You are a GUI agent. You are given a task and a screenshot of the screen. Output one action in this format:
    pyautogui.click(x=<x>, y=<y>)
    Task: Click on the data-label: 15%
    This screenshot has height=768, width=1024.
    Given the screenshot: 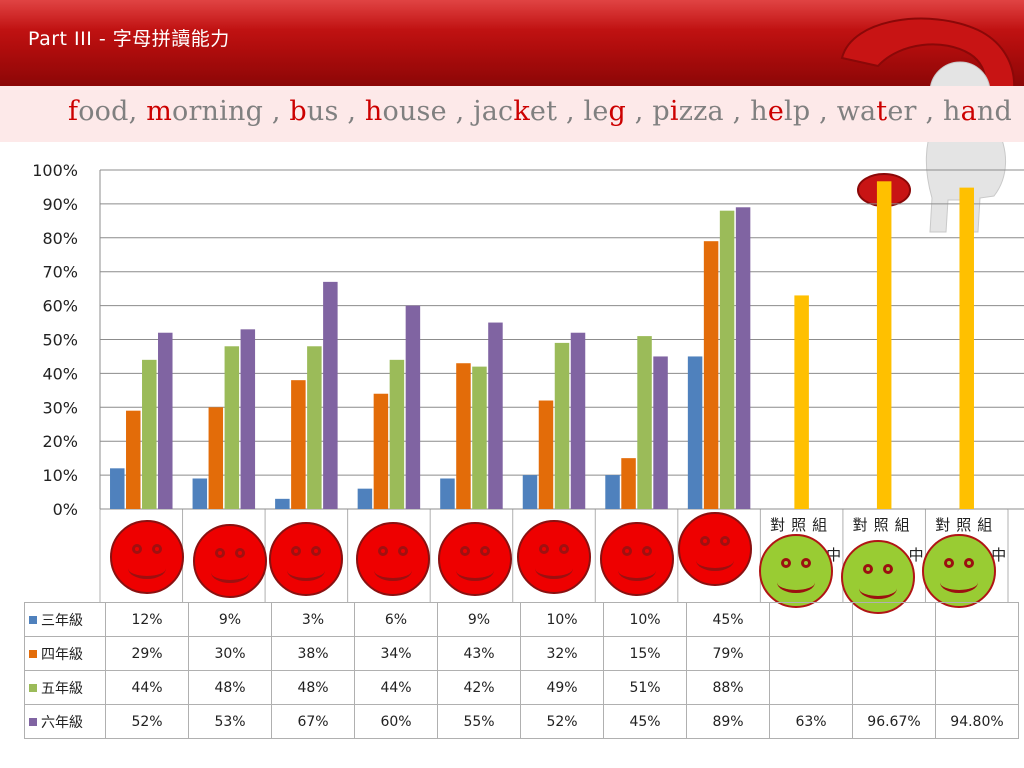 What is the action you would take?
    pyautogui.click(x=645, y=653)
    